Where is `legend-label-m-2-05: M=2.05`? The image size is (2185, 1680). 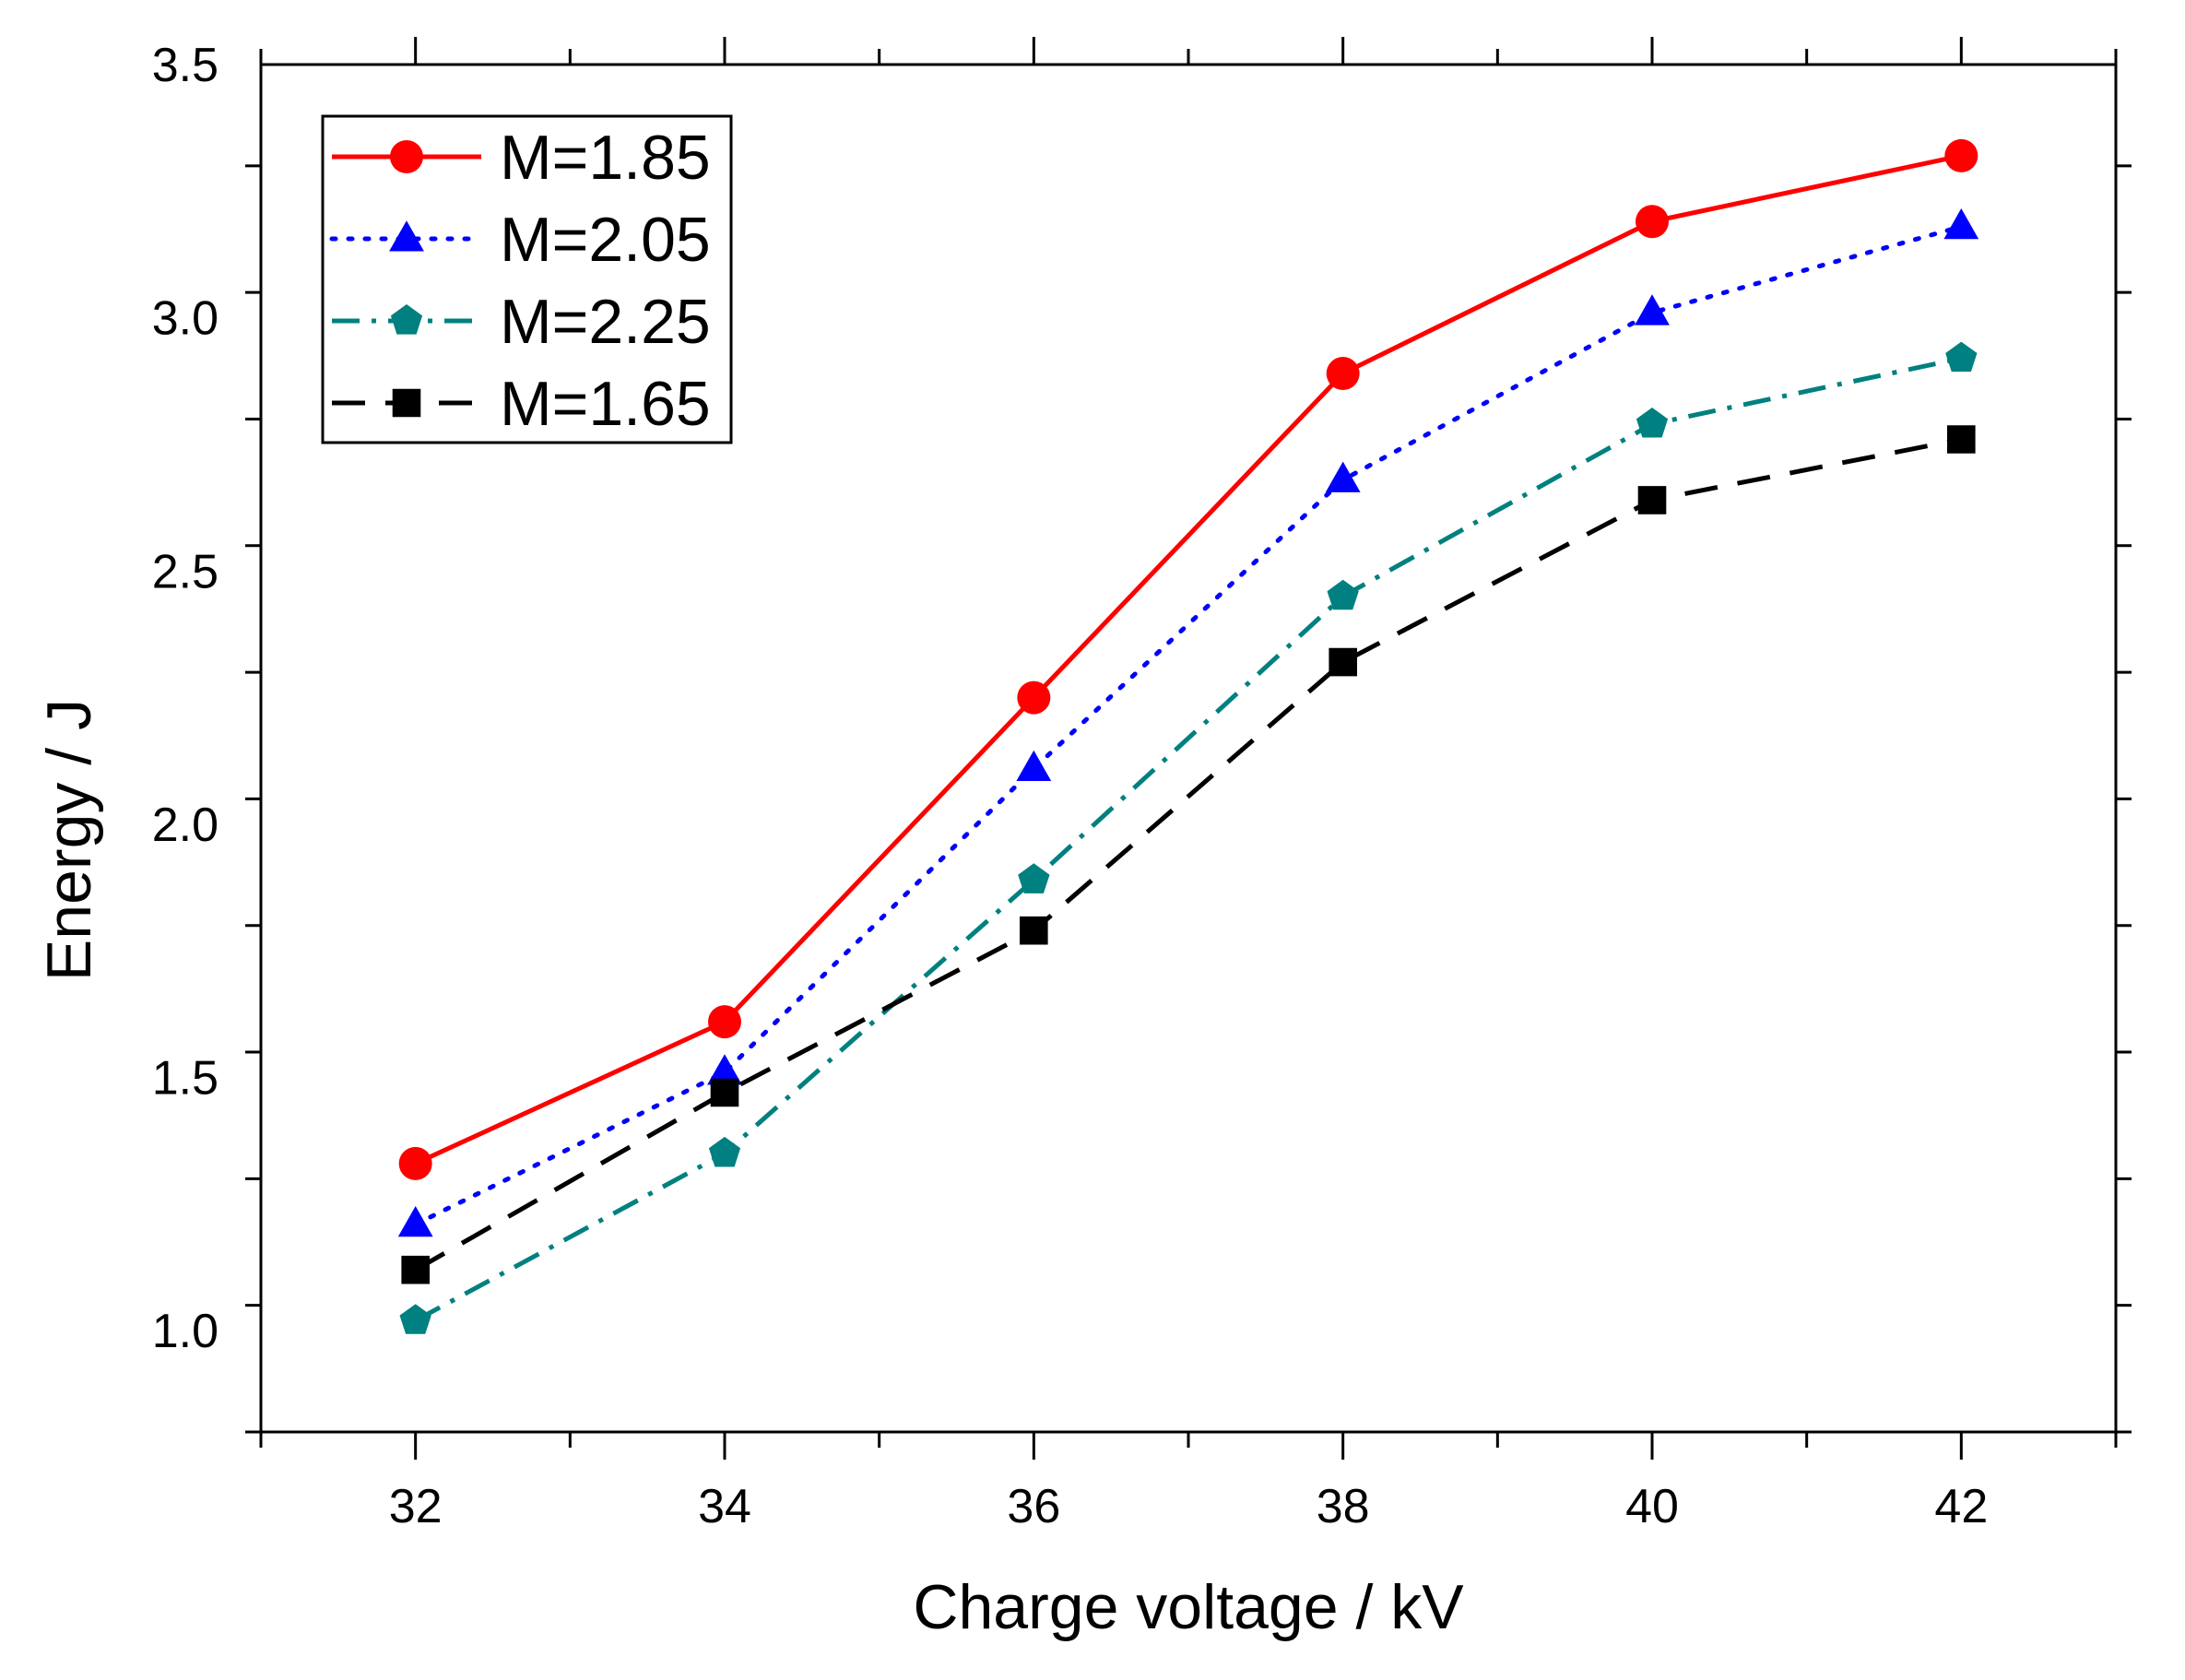 legend-label-m-2-05: M=2.05 is located at coordinates (605, 240).